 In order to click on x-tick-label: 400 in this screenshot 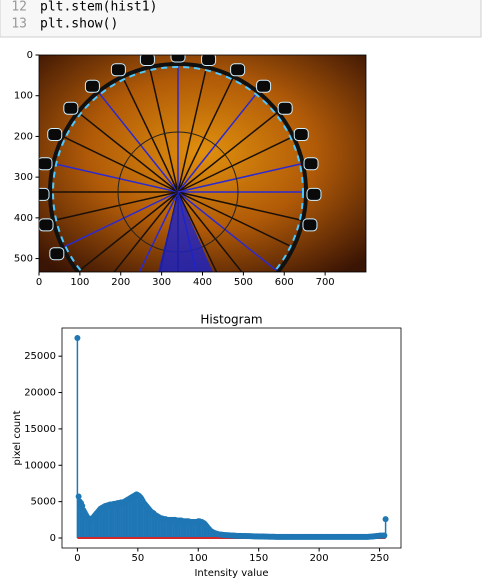, I will do `click(202, 282)`.